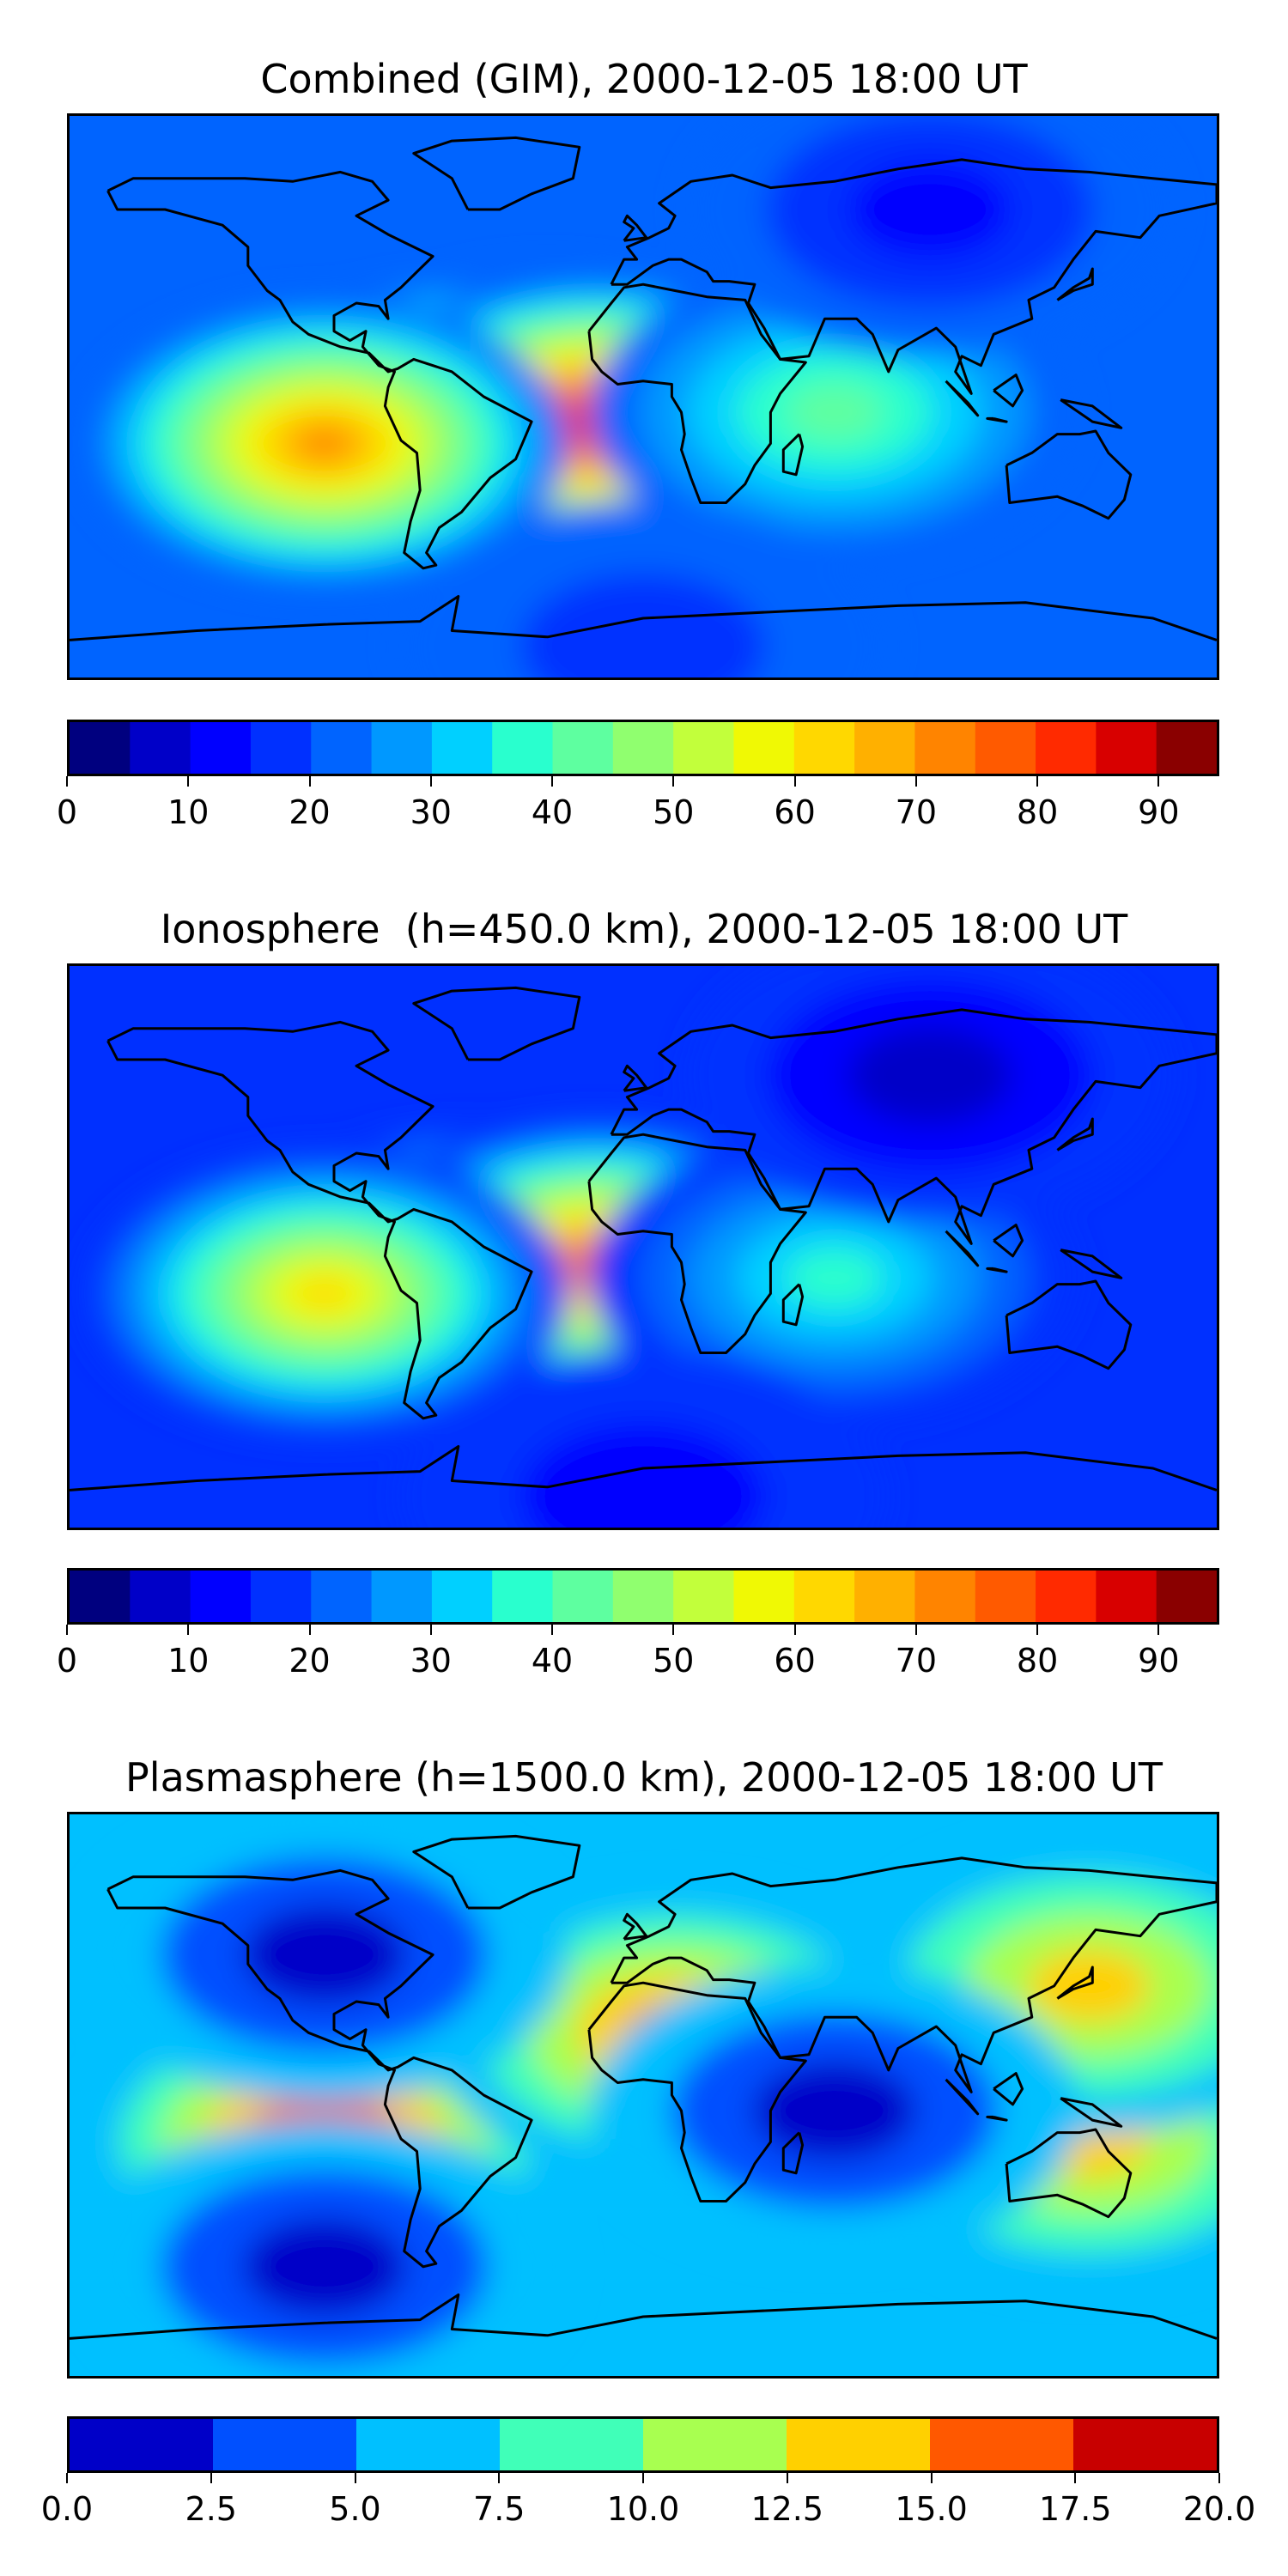  Describe the element at coordinates (930, 1075) in the screenshot. I see `heatmap-feature-north-asia-low` at that location.